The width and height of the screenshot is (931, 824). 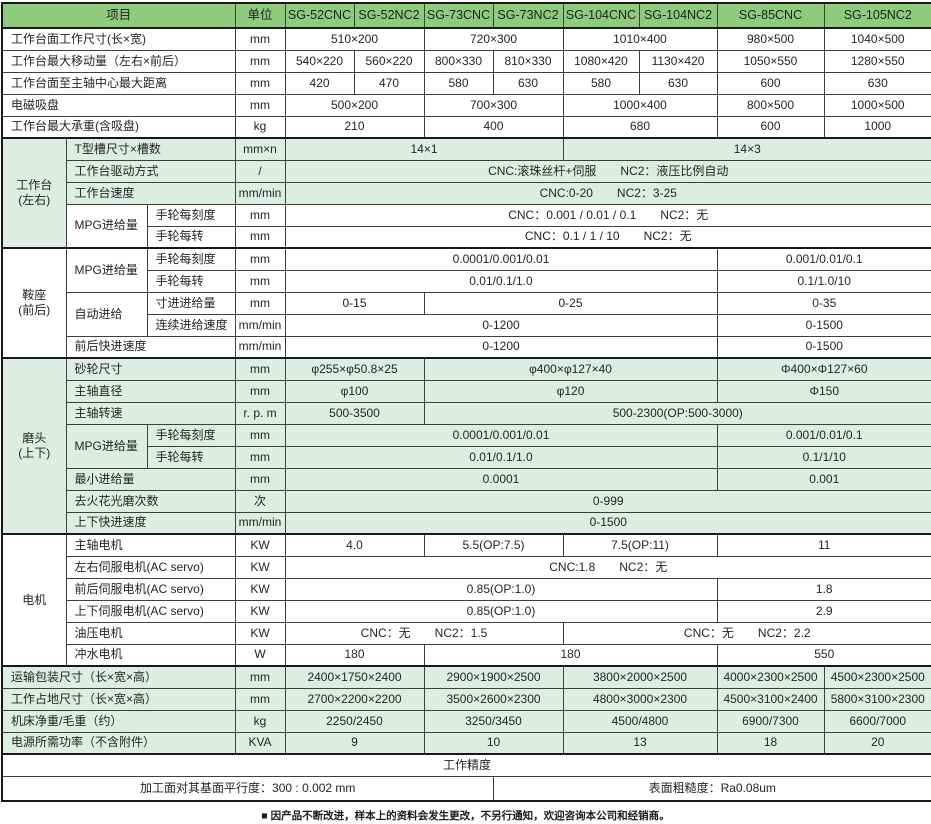 What do you see at coordinates (640, 677) in the screenshot?
I see `value-cell: 3800×2000×2500` at bounding box center [640, 677].